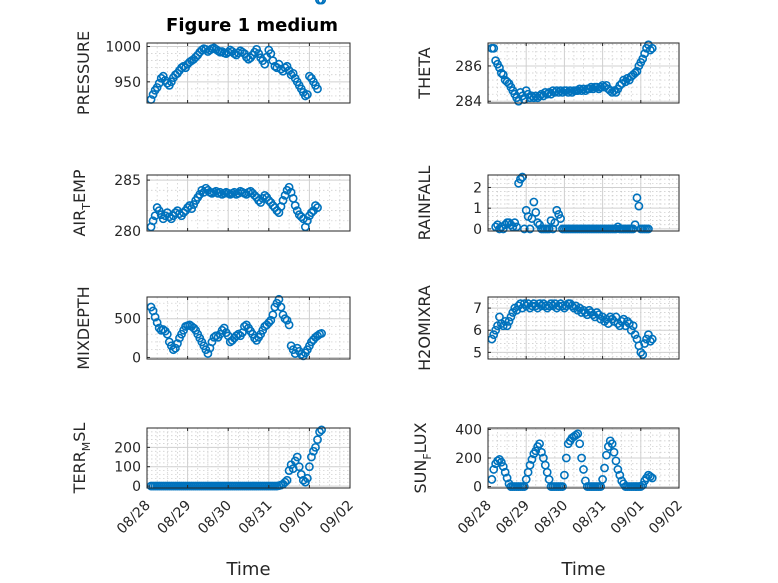  I want to click on y-axis-label: RAINFALL, so click(424, 203).